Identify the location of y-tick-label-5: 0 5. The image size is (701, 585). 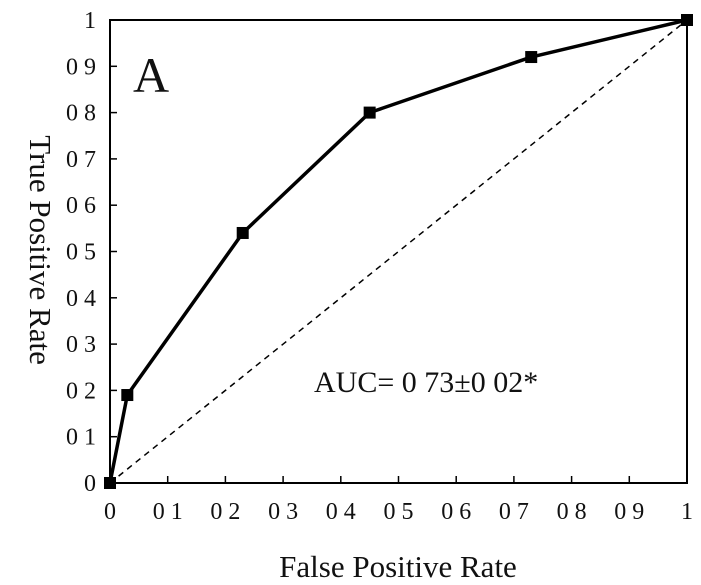
(81, 253).